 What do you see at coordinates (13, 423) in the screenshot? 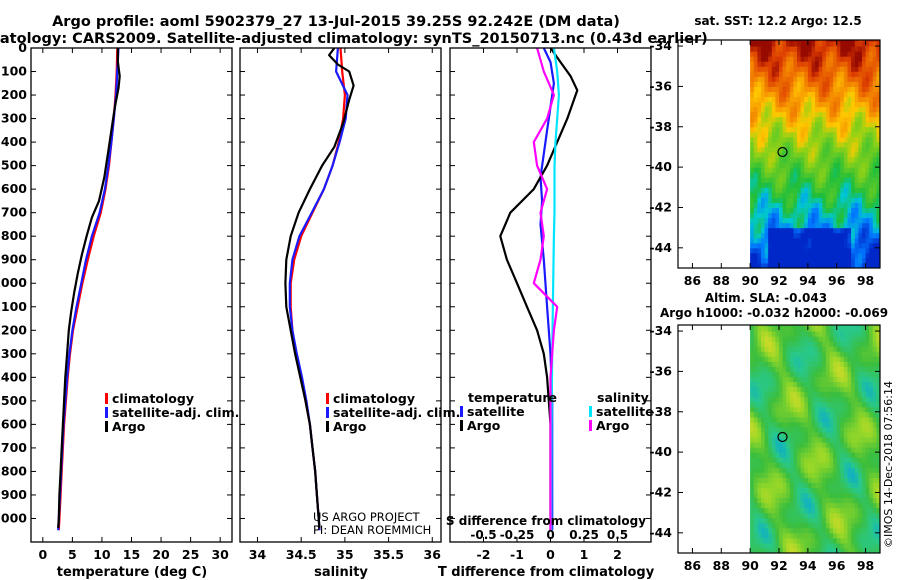
I see `y-tick-label: 1600` at bounding box center [13, 423].